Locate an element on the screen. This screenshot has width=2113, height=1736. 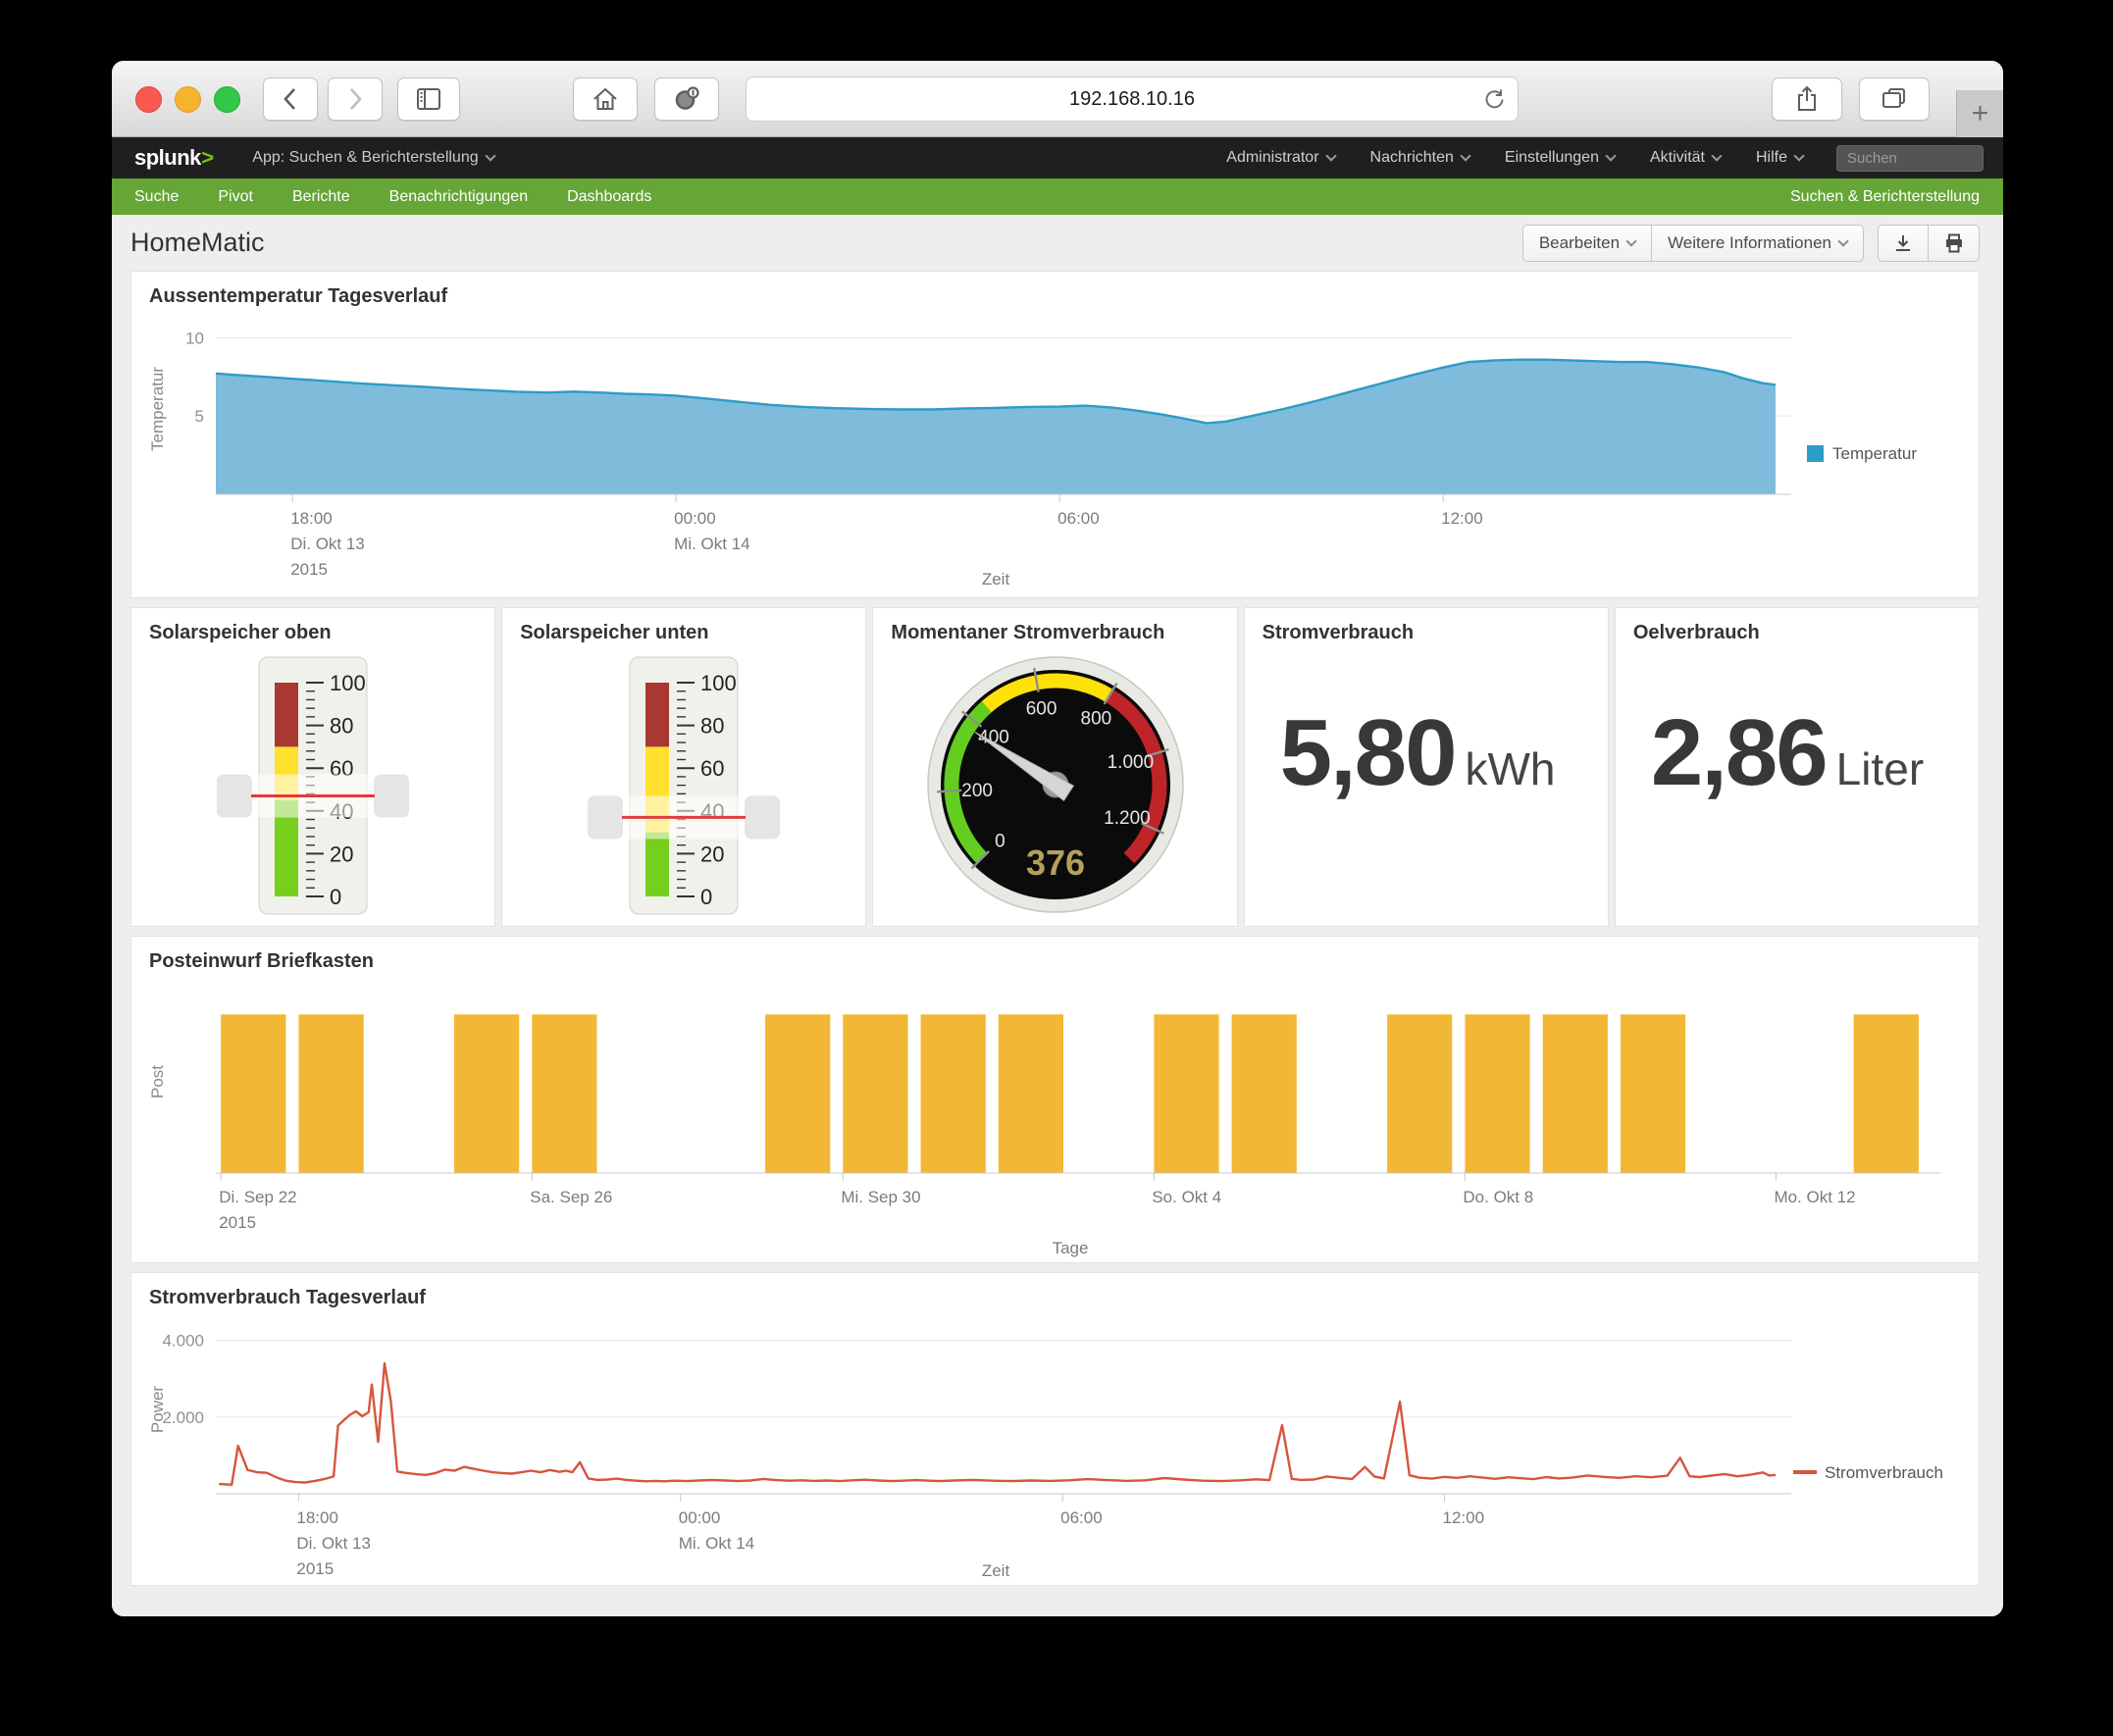
close-window-button is located at coordinates (148, 100).